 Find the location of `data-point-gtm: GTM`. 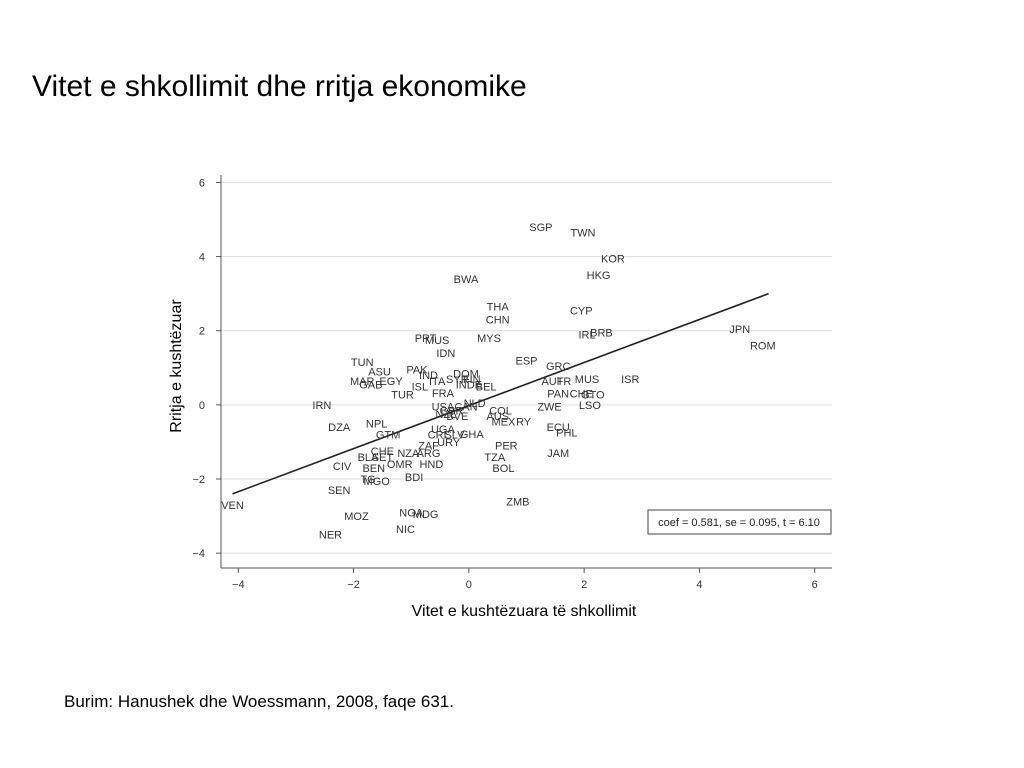

data-point-gtm: GTM is located at coordinates (388, 436).